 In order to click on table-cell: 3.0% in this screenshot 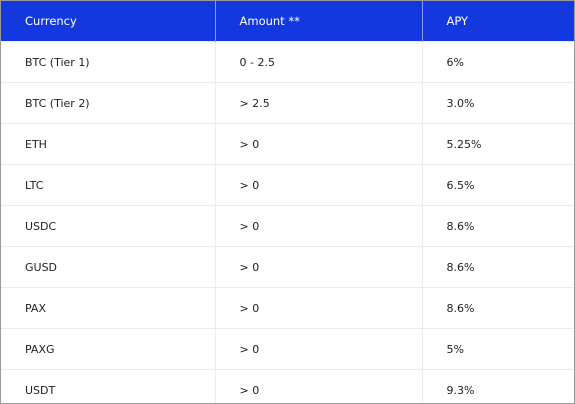, I will do `click(498, 103)`.